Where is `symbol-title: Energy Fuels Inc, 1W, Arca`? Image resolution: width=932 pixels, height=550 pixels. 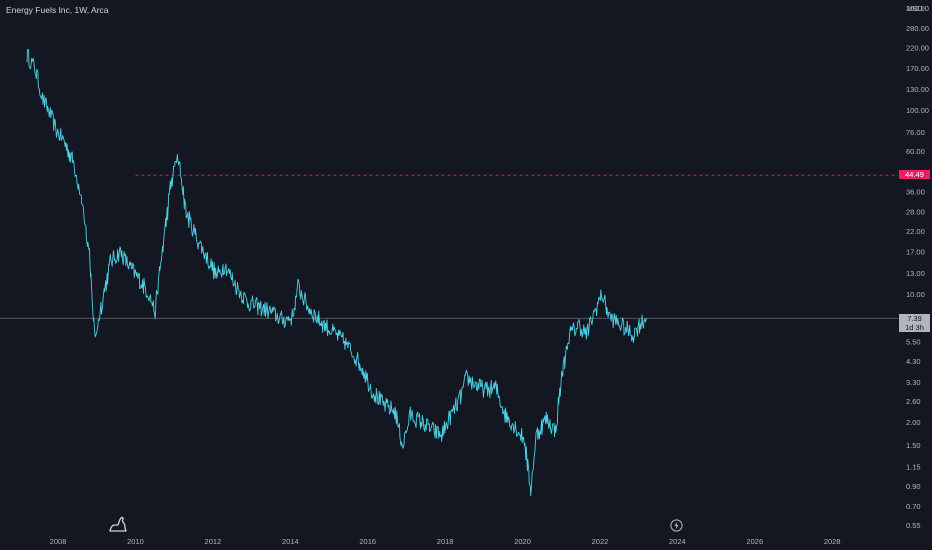 symbol-title: Energy Fuels Inc, 1W, Arca is located at coordinates (57, 10).